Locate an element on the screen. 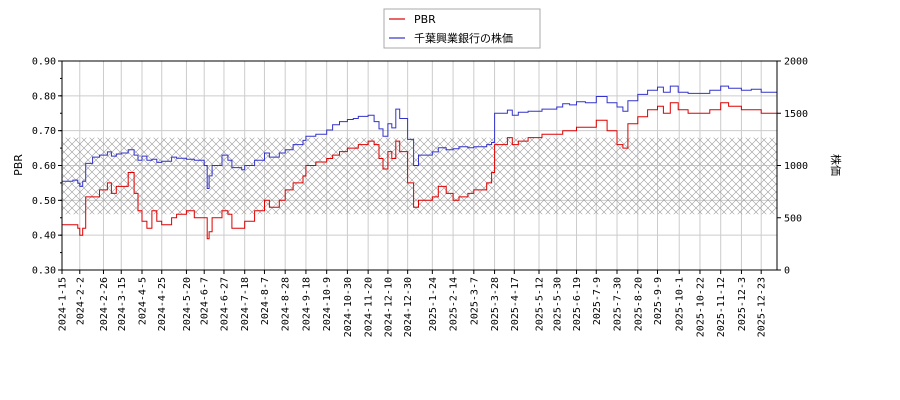  x-tick-label: 2024-4-25 is located at coordinates (162, 304).